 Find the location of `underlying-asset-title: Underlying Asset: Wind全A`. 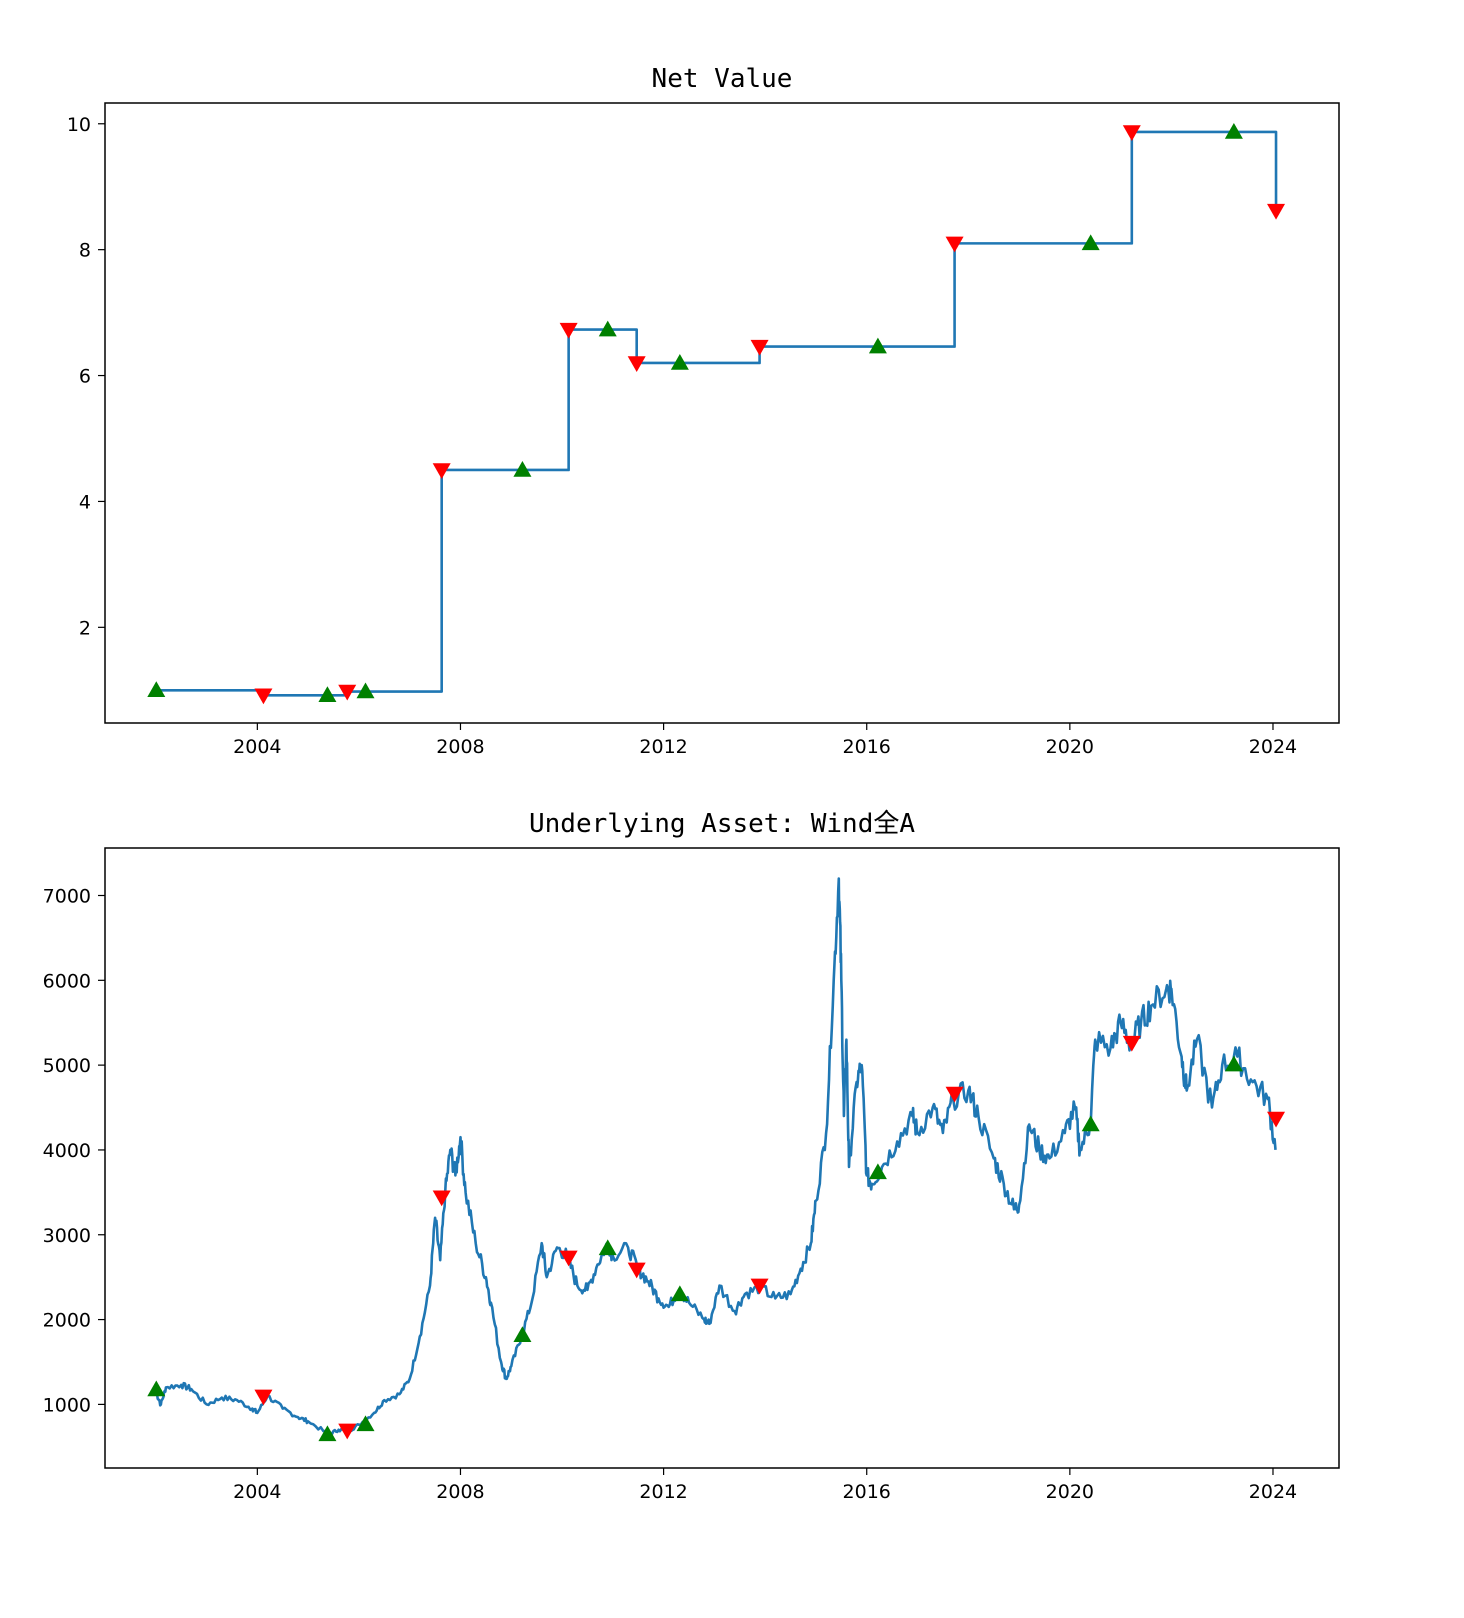

underlying-asset-title: Underlying Asset: Wind全A is located at coordinates (722, 824).